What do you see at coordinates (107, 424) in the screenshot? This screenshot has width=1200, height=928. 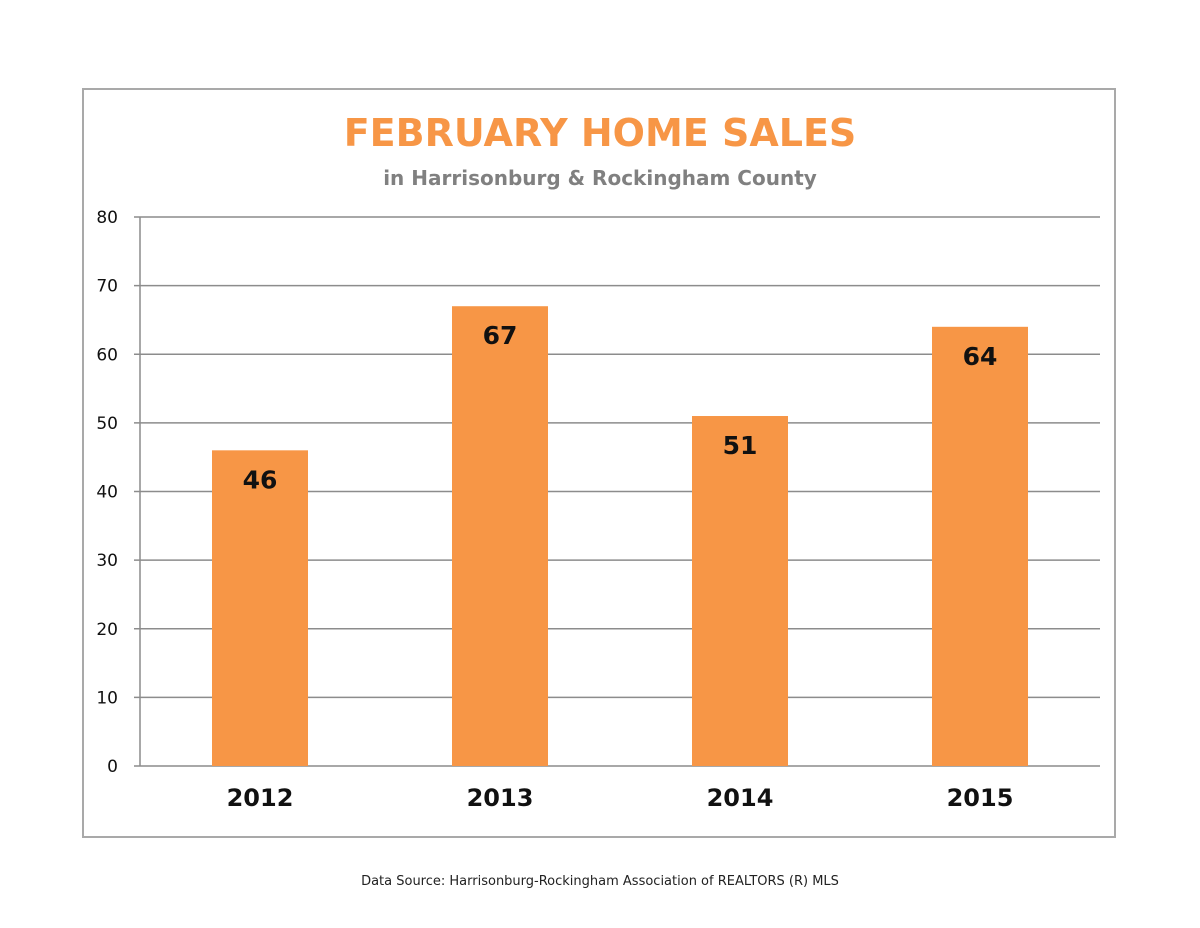 I see `y-tick-label: 50` at bounding box center [107, 424].